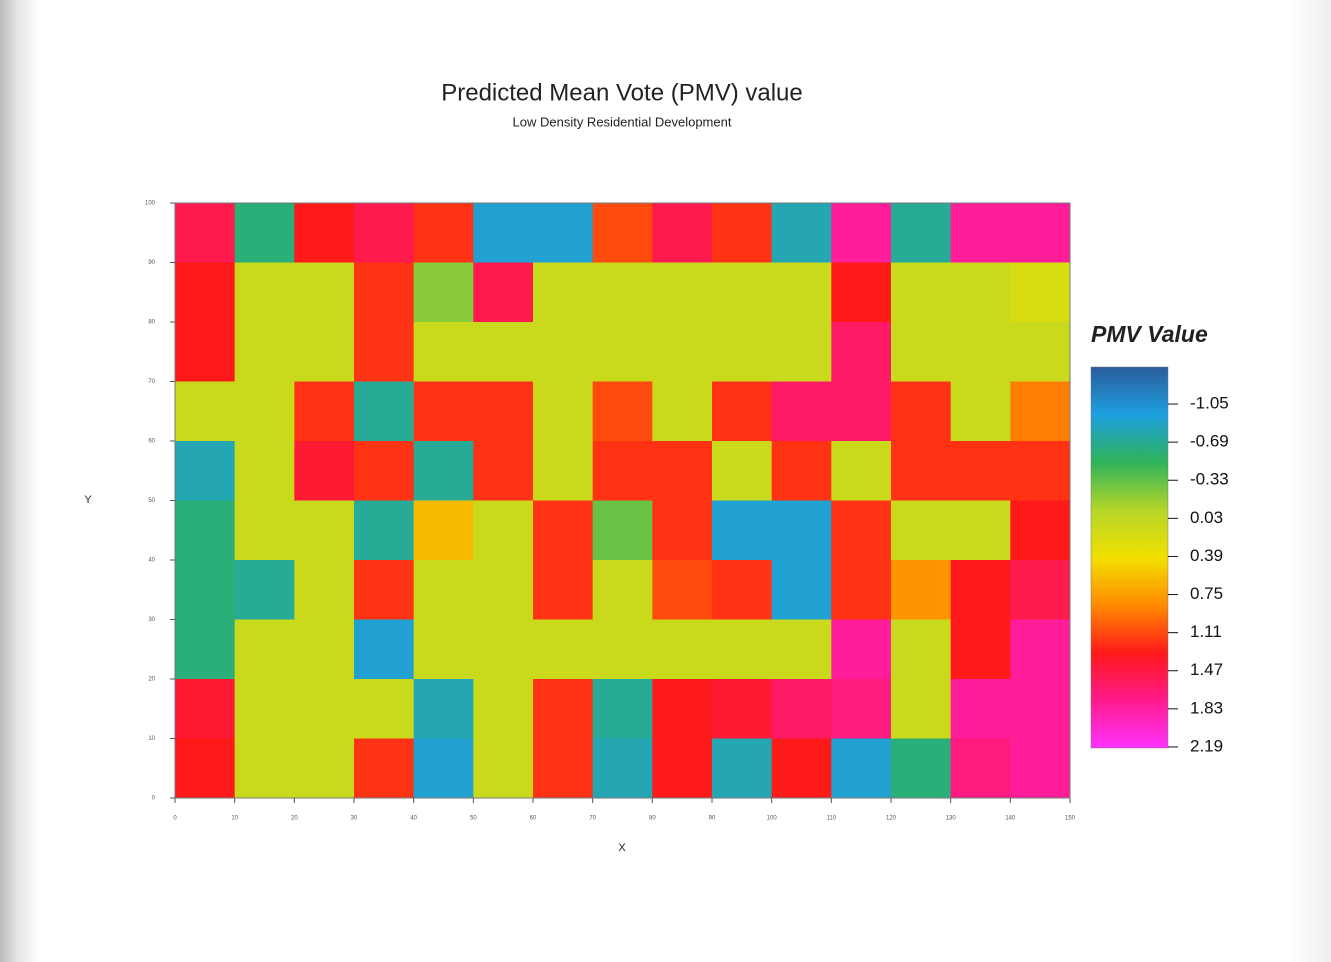 The image size is (1331, 962). What do you see at coordinates (151, 323) in the screenshot?
I see `y-tick-label: 80` at bounding box center [151, 323].